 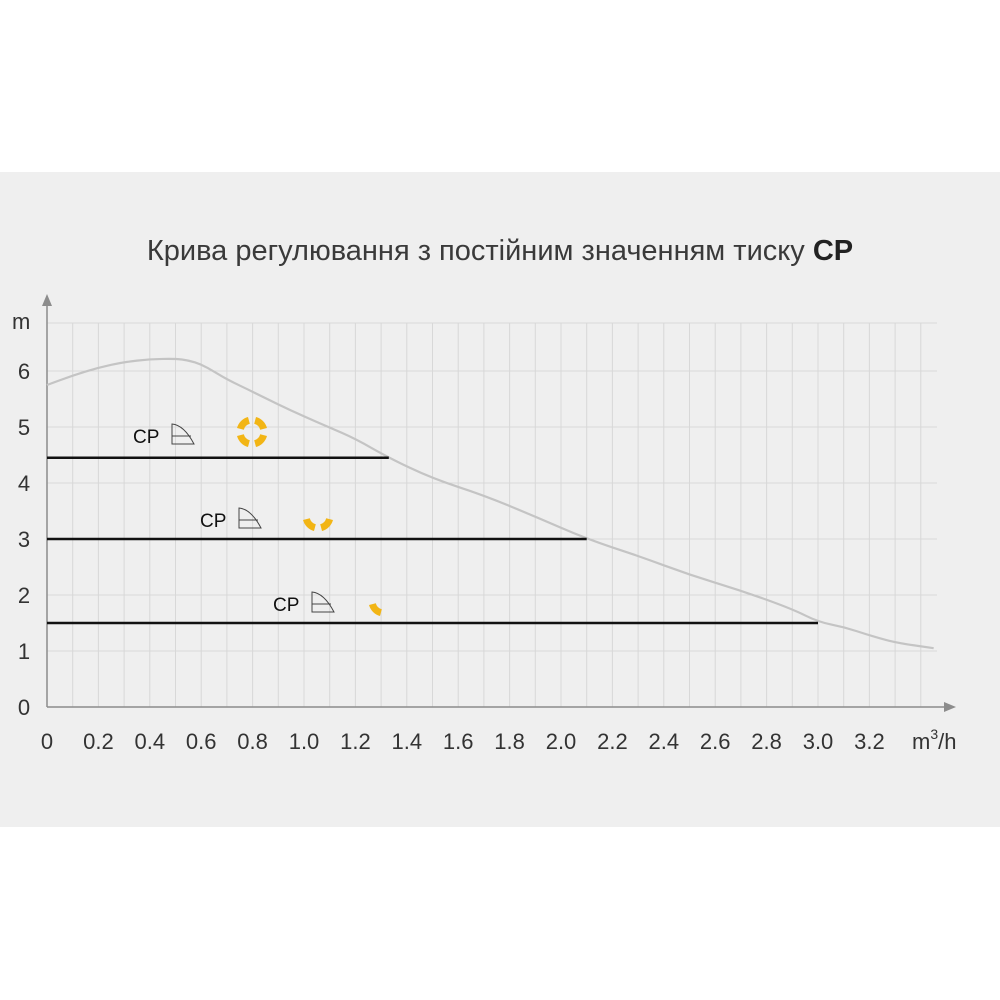 I want to click on y-tick-label: 4, so click(x=24, y=483).